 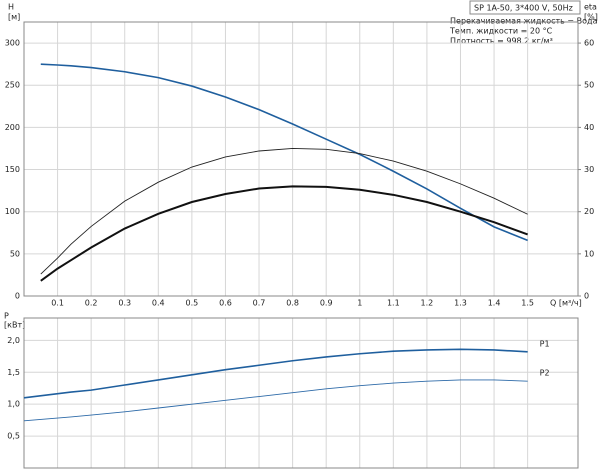 What do you see at coordinates (12, 85) in the screenshot?
I see `y-tick-label: 250` at bounding box center [12, 85].